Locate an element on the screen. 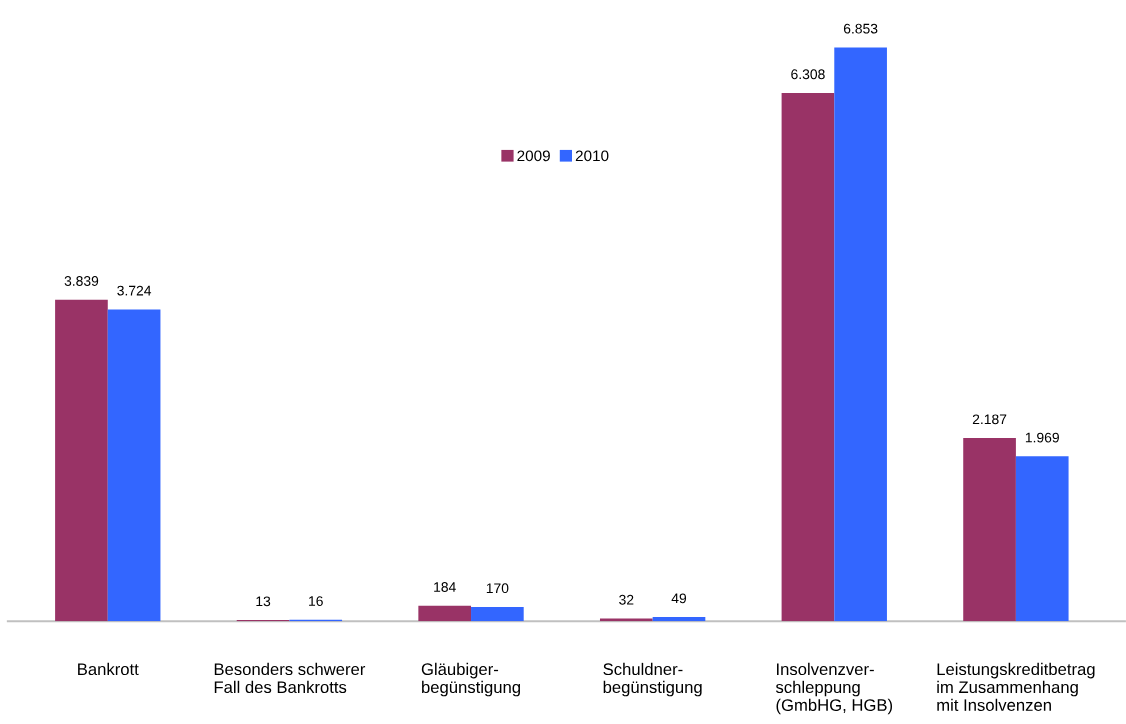 The height and width of the screenshot is (724, 1126). legend-label: 2010 is located at coordinates (592, 156).